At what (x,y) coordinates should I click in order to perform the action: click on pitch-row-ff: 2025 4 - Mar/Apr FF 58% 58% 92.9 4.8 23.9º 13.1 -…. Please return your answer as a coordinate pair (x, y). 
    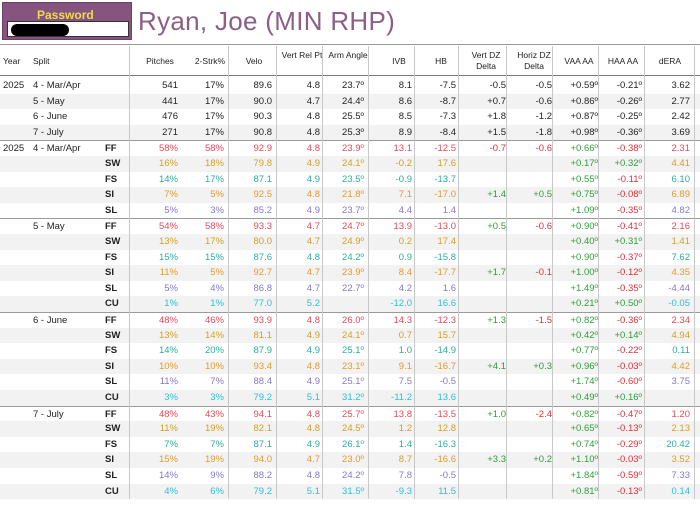
    Looking at the image, I should click on (350, 148).